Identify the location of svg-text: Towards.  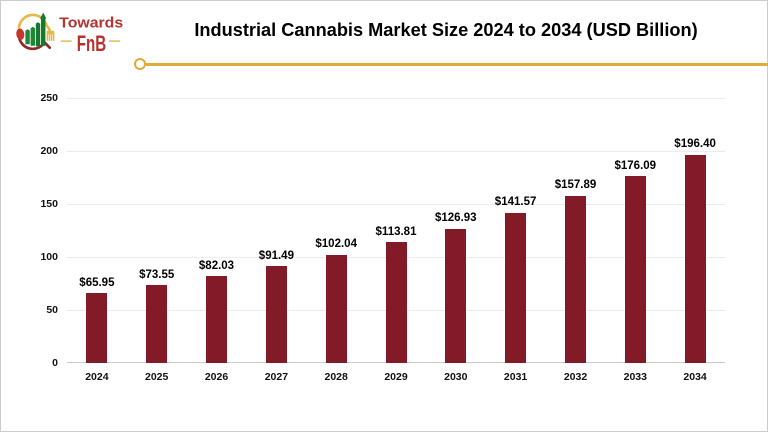
(91, 24).